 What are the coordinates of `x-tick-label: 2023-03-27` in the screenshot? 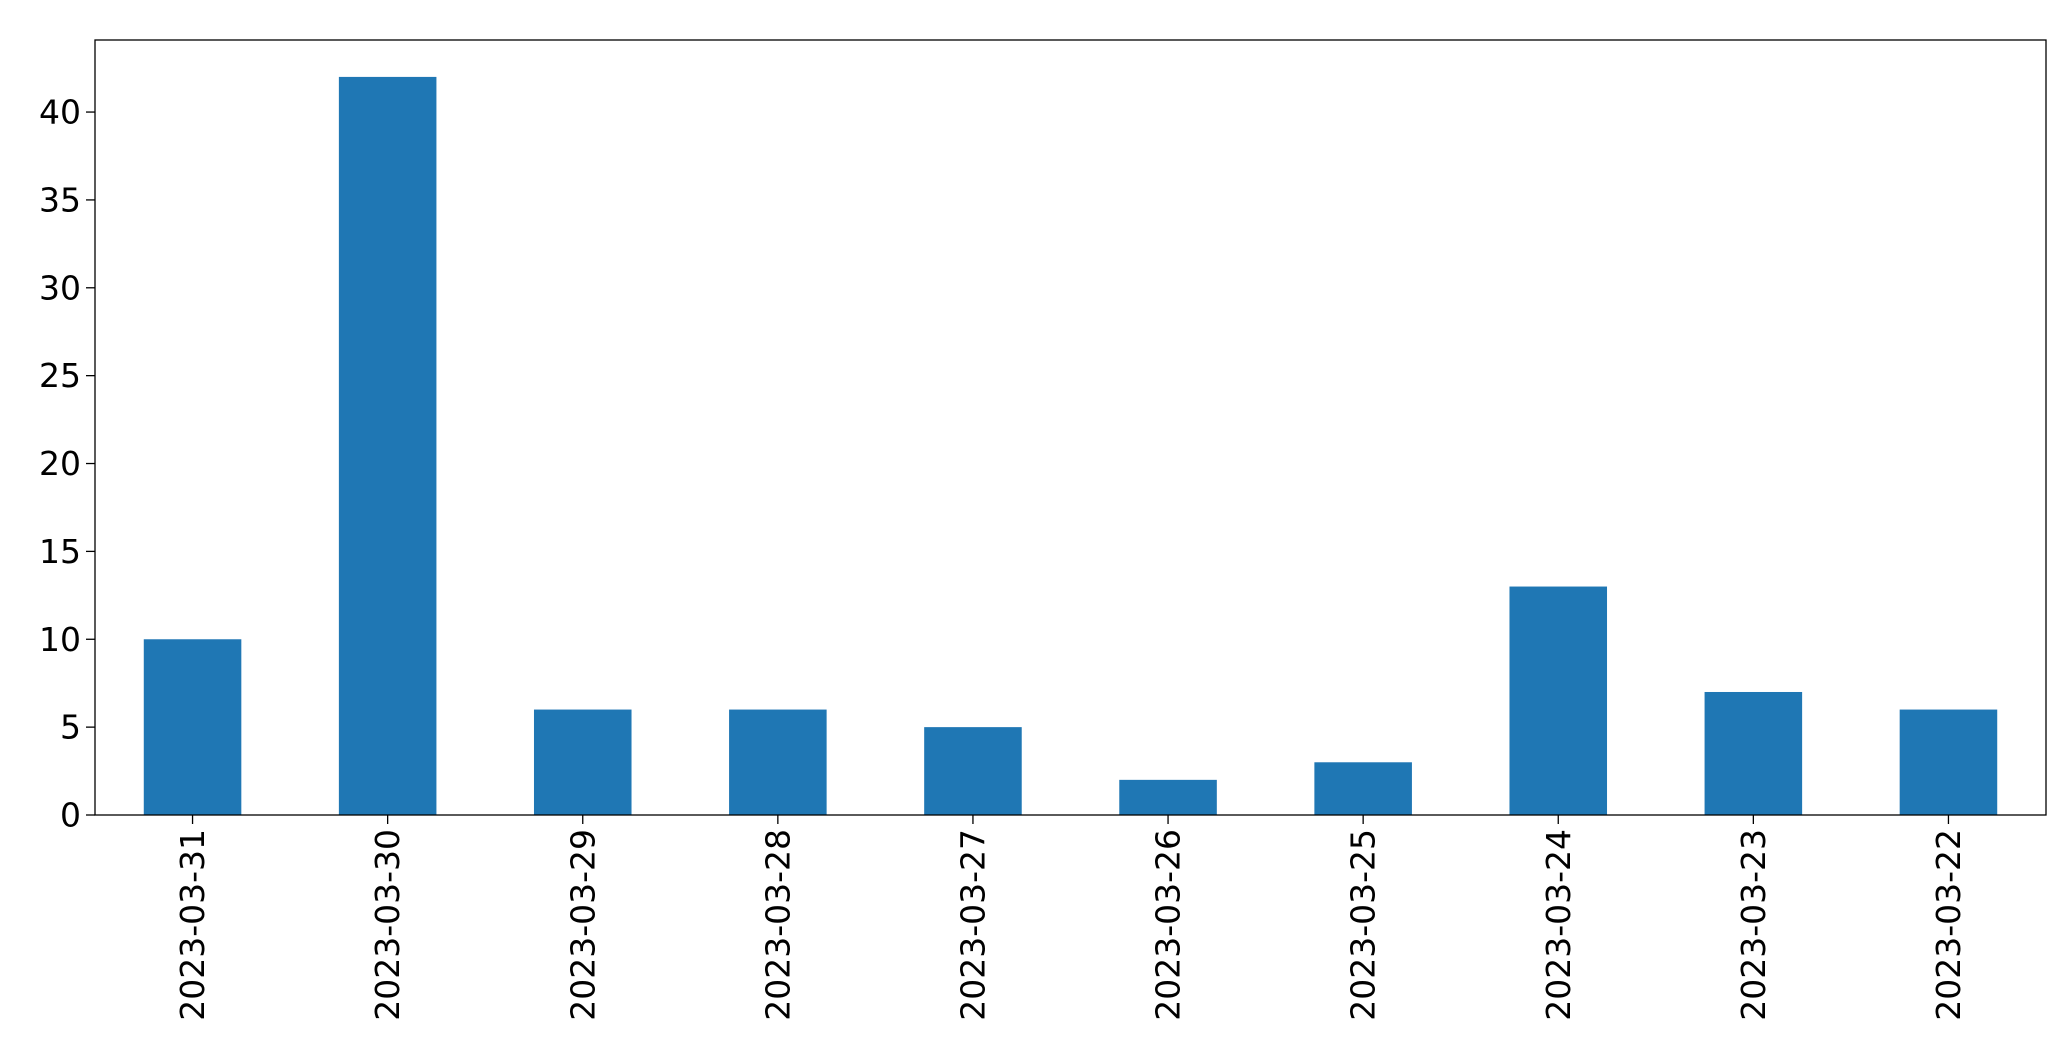 It's located at (972, 925).